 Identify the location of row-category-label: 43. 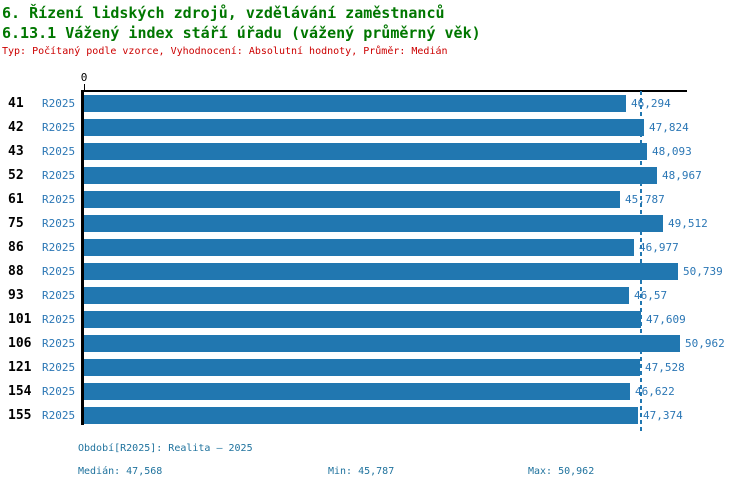
(16, 151).